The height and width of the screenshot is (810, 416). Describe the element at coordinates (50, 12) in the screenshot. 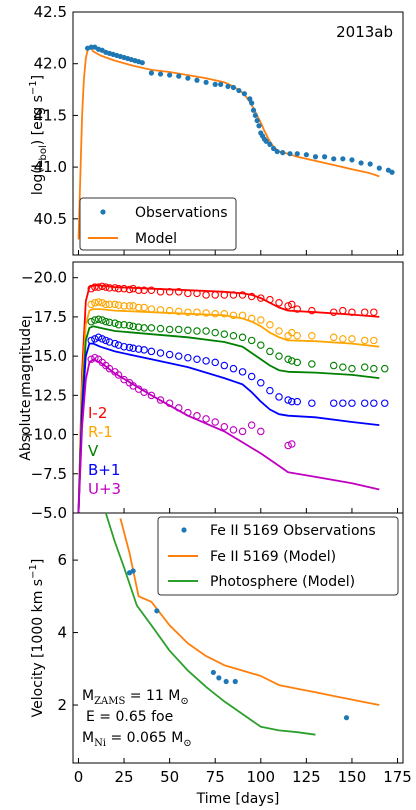

I see `lum-ytick-label-4: 42.5` at that location.